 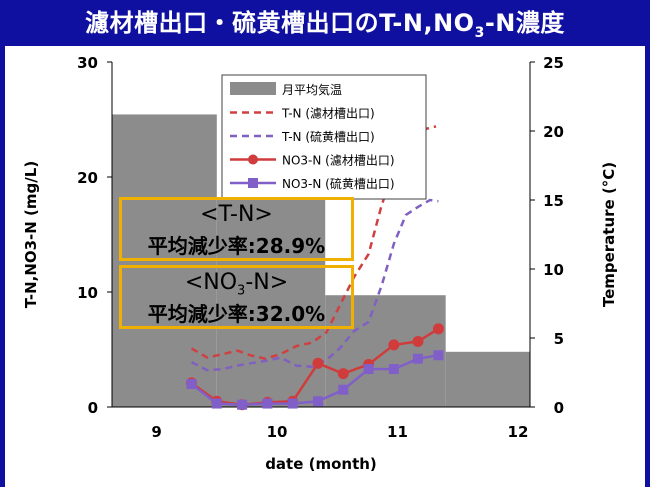 I want to click on tn-annotation-rate: 平均減少率:28.9%, so click(x=236, y=246).